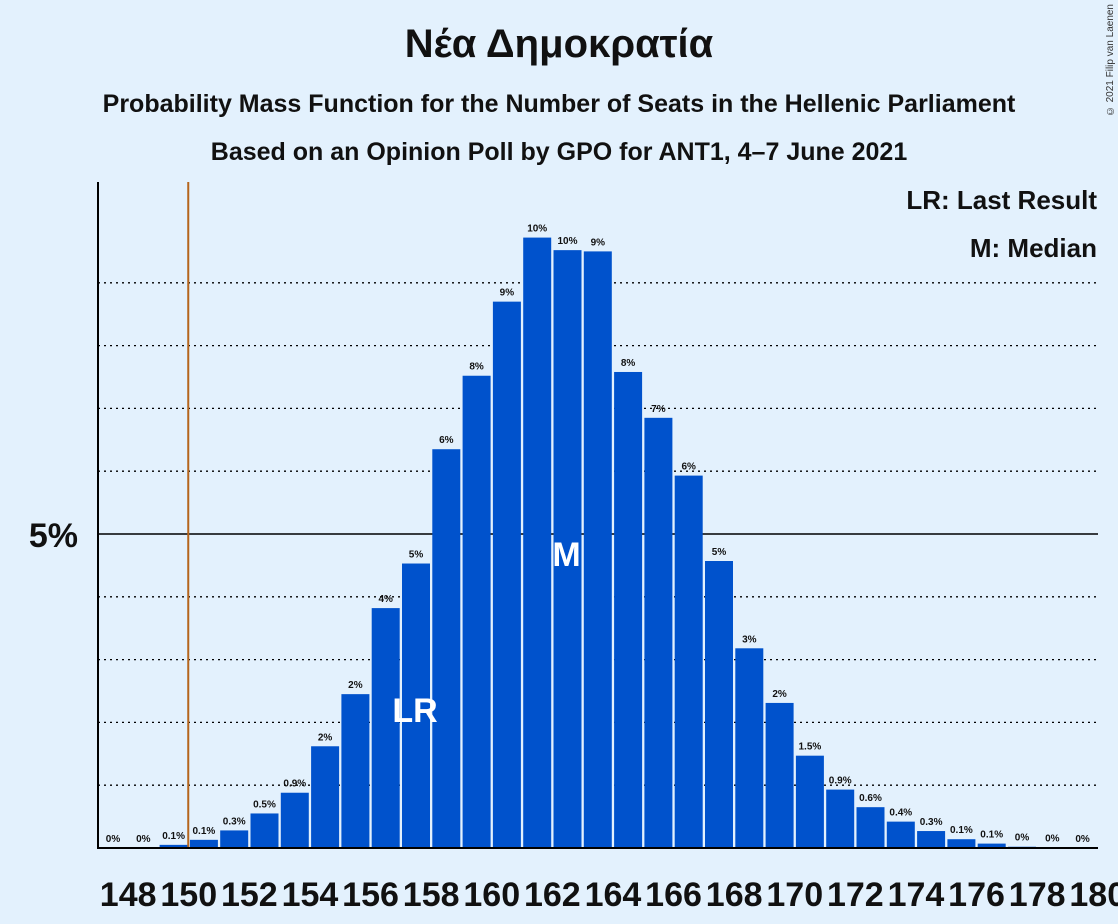 This screenshot has height=924, width=1118. I want to click on bar-value-label: 0.4%, so click(900, 813).